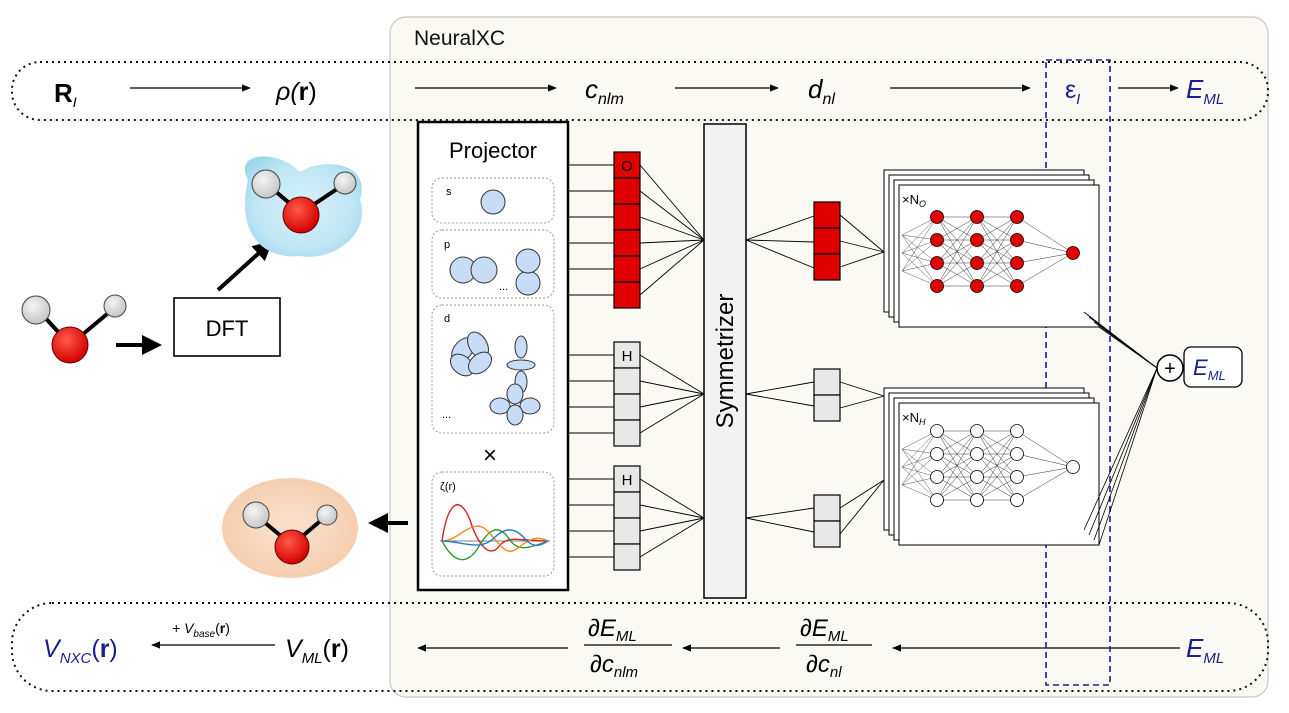  What do you see at coordinates (244, 266) in the screenshot?
I see `arrow-dft-density` at bounding box center [244, 266].